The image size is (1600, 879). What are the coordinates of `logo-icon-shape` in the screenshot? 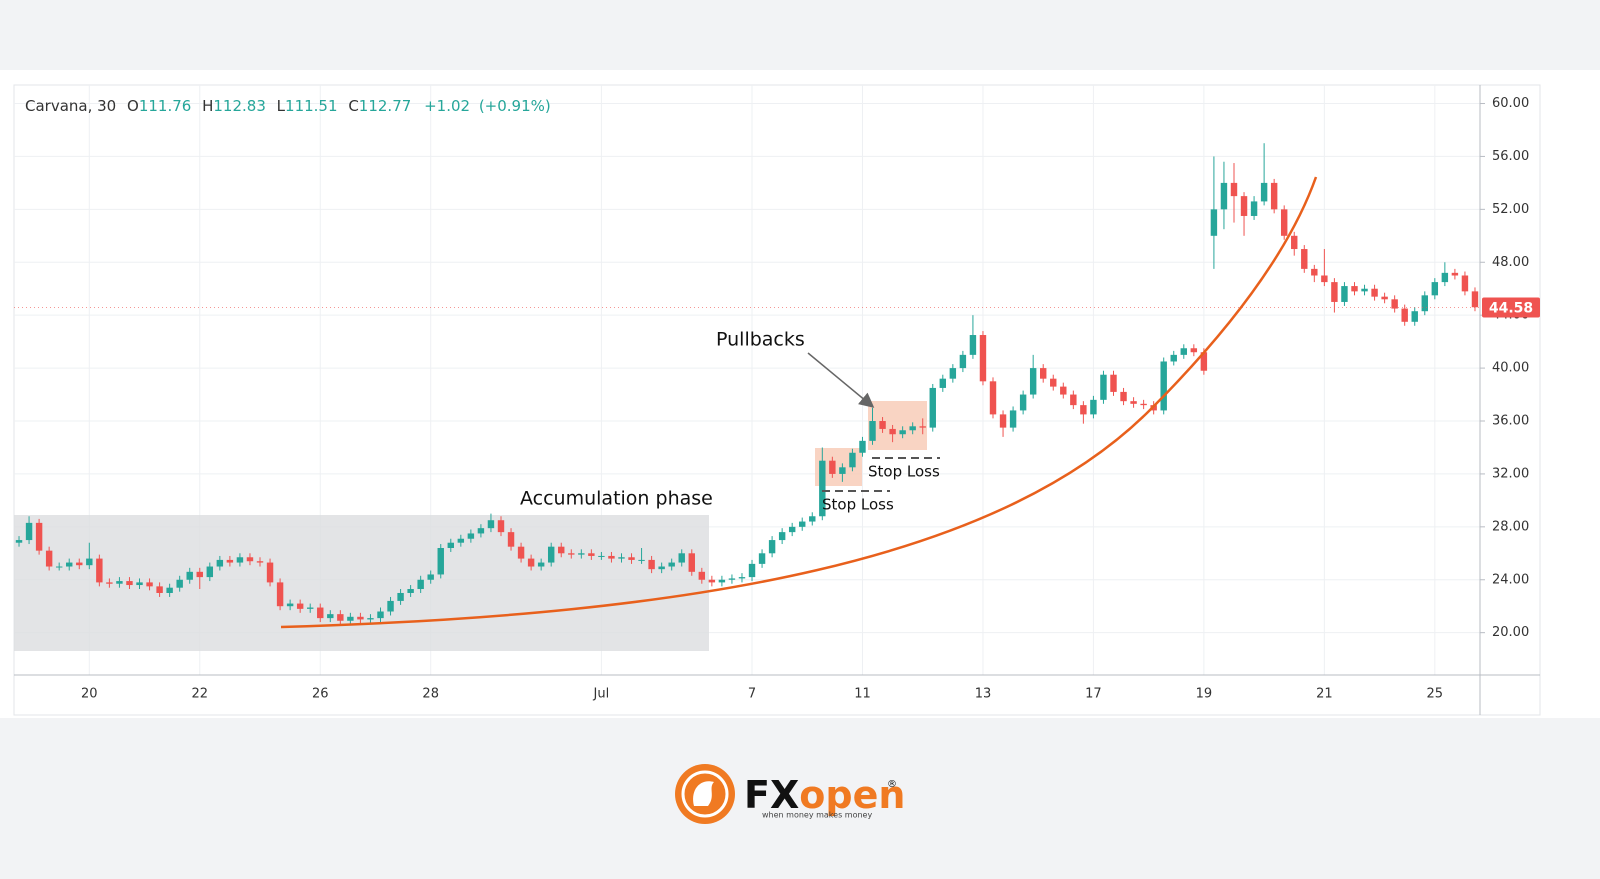 It's located at (703, 793).